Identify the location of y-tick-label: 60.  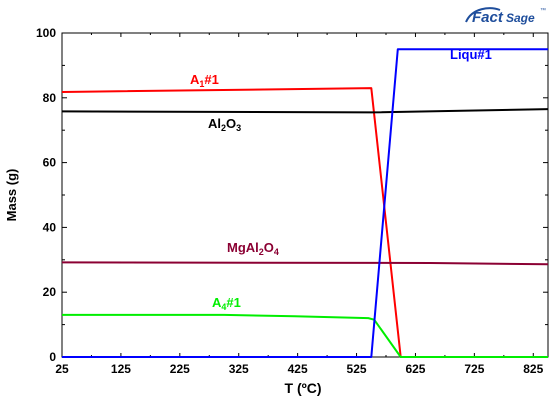
(50, 163).